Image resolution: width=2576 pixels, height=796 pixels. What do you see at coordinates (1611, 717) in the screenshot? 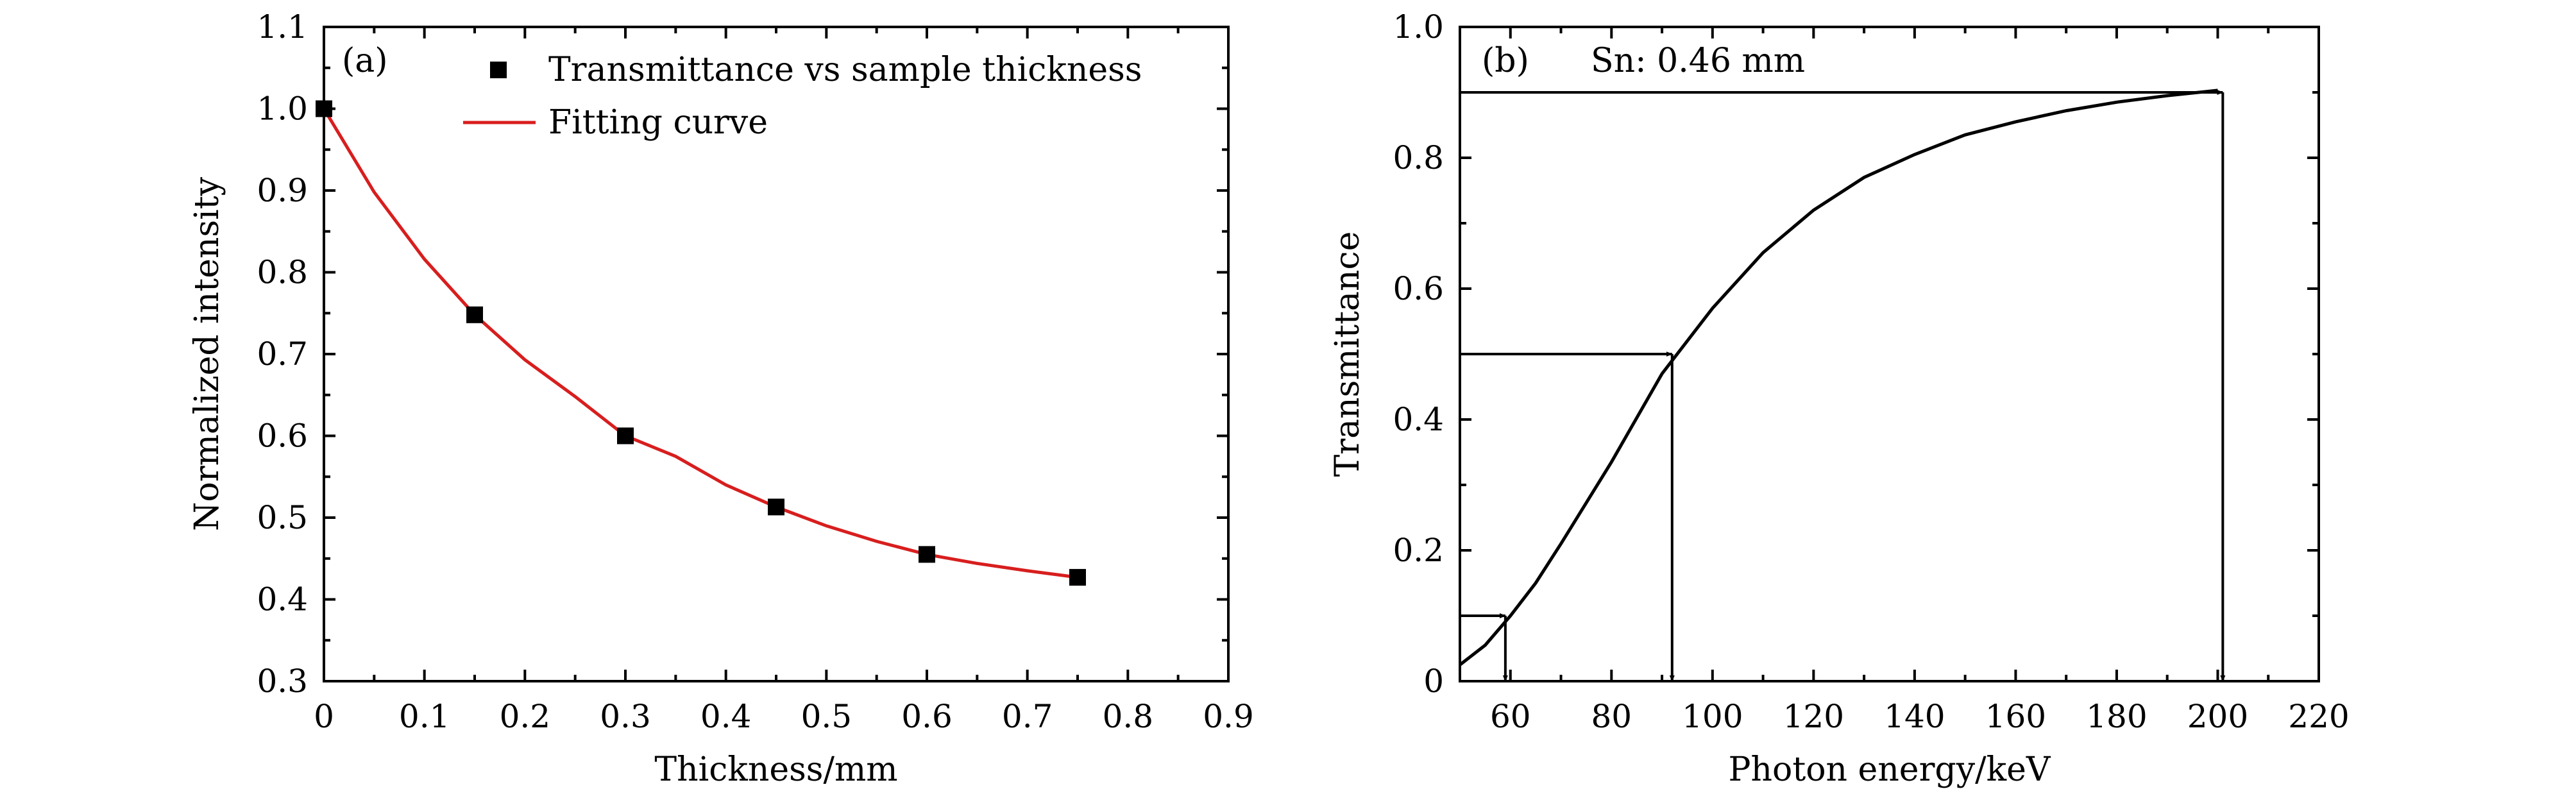
I see `x-tick-label-b: 80` at bounding box center [1611, 717].